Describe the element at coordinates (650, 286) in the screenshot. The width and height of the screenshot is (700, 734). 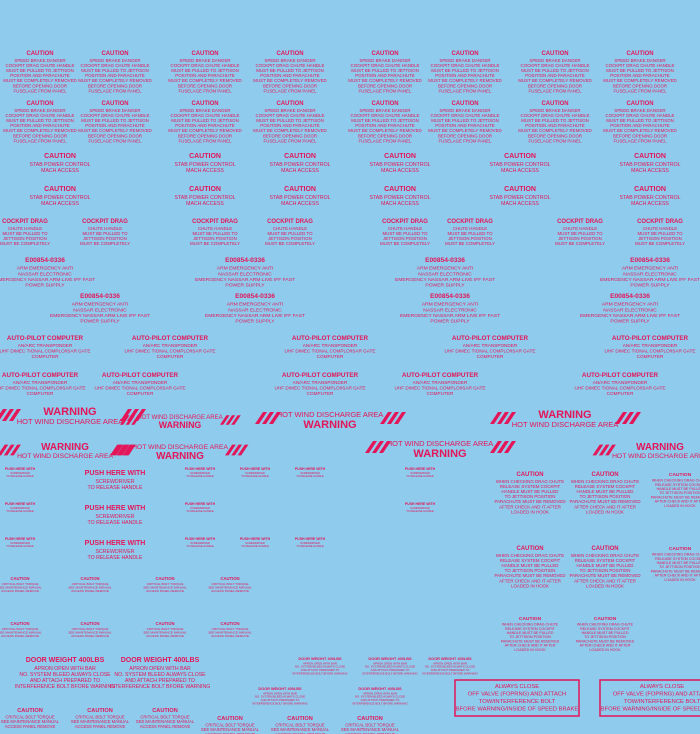
I see `decal-line: POWER SUPPLY` at that location.